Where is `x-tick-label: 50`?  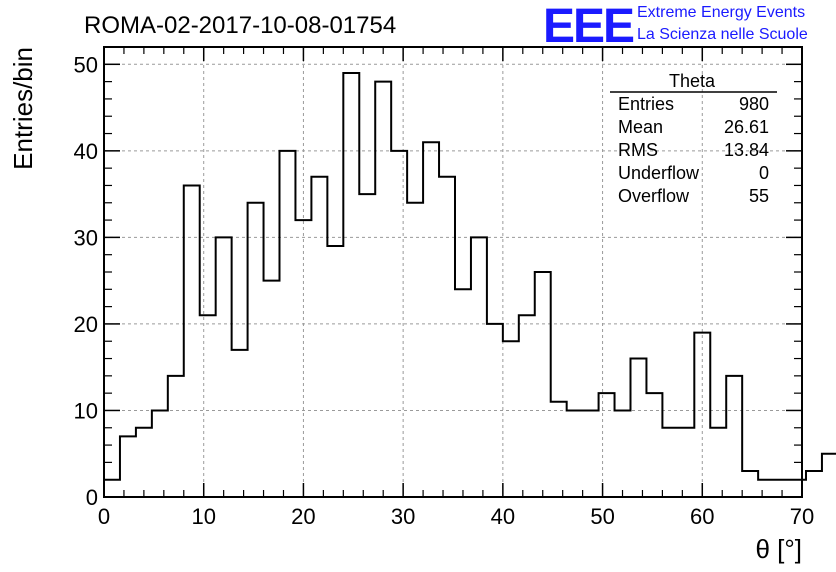
x-tick-label: 50 is located at coordinates (602, 516).